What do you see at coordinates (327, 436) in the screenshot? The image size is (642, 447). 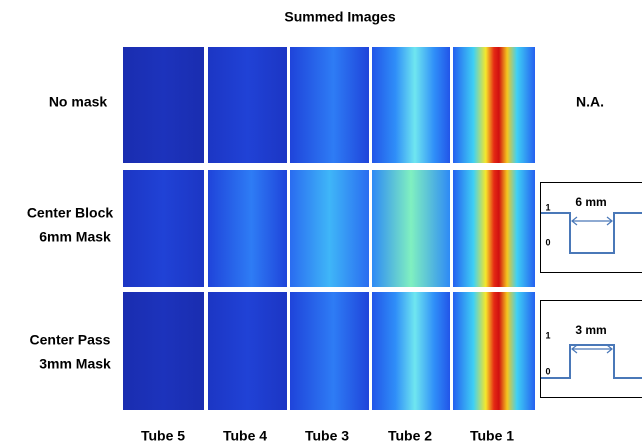 I see `column-label: Tube 3` at bounding box center [327, 436].